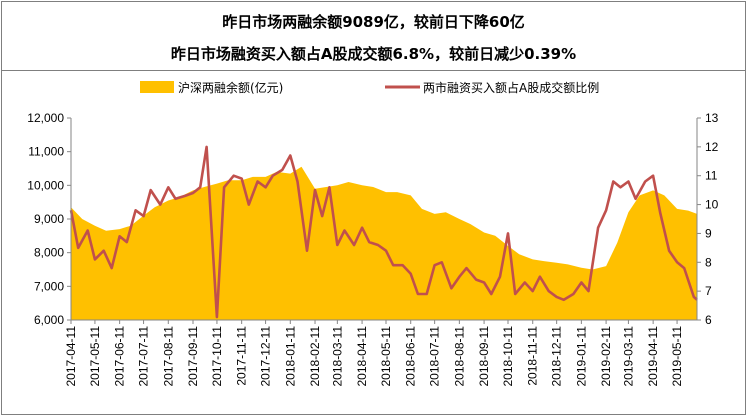 This screenshot has height=417, width=748. Describe the element at coordinates (230, 87) in the screenshot. I see `legend-label-area: 沪深两融余额(亿元)` at that location.